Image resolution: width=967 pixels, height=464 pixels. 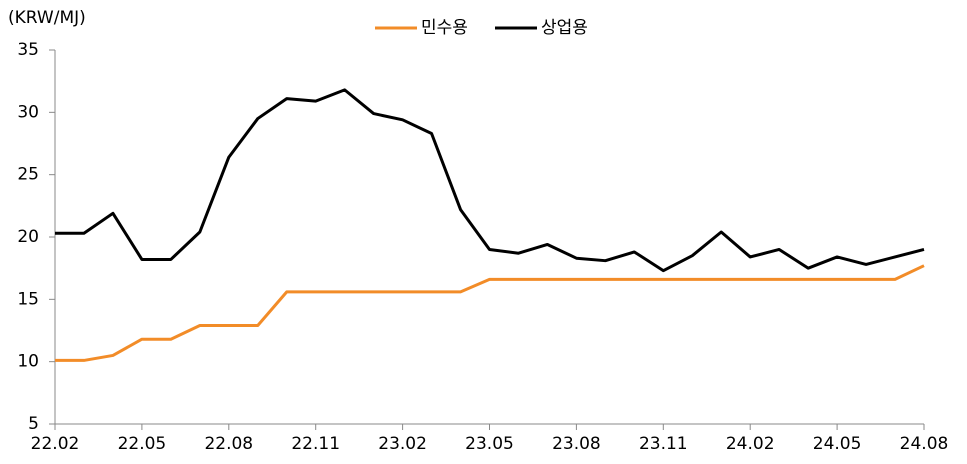 I want to click on x-tick-label: 24.08, so click(x=924, y=444).